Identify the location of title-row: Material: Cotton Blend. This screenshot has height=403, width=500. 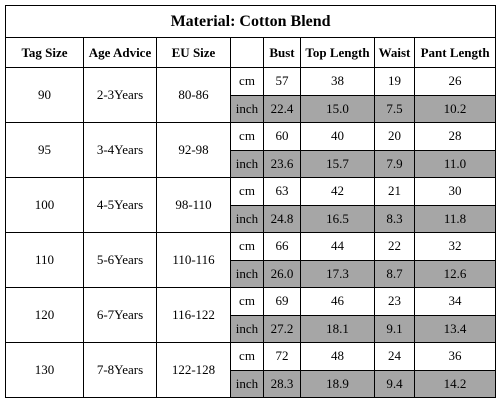
(250, 21).